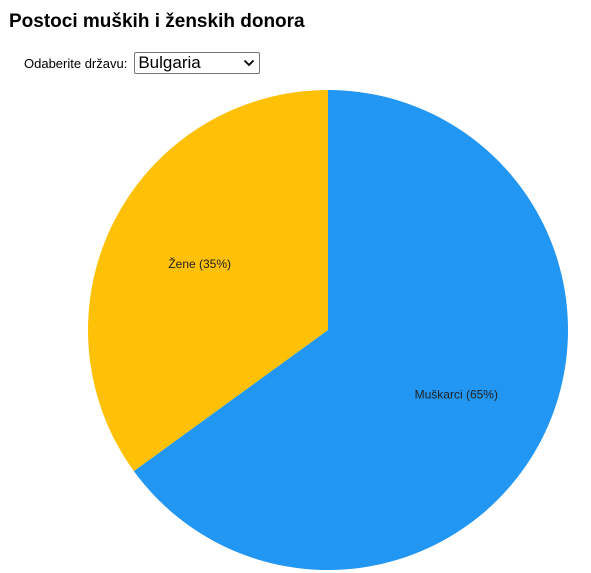 This screenshot has width=591, height=573. What do you see at coordinates (199, 263) in the screenshot?
I see `pie-slice-label-2: Žene (35%)` at bounding box center [199, 263].